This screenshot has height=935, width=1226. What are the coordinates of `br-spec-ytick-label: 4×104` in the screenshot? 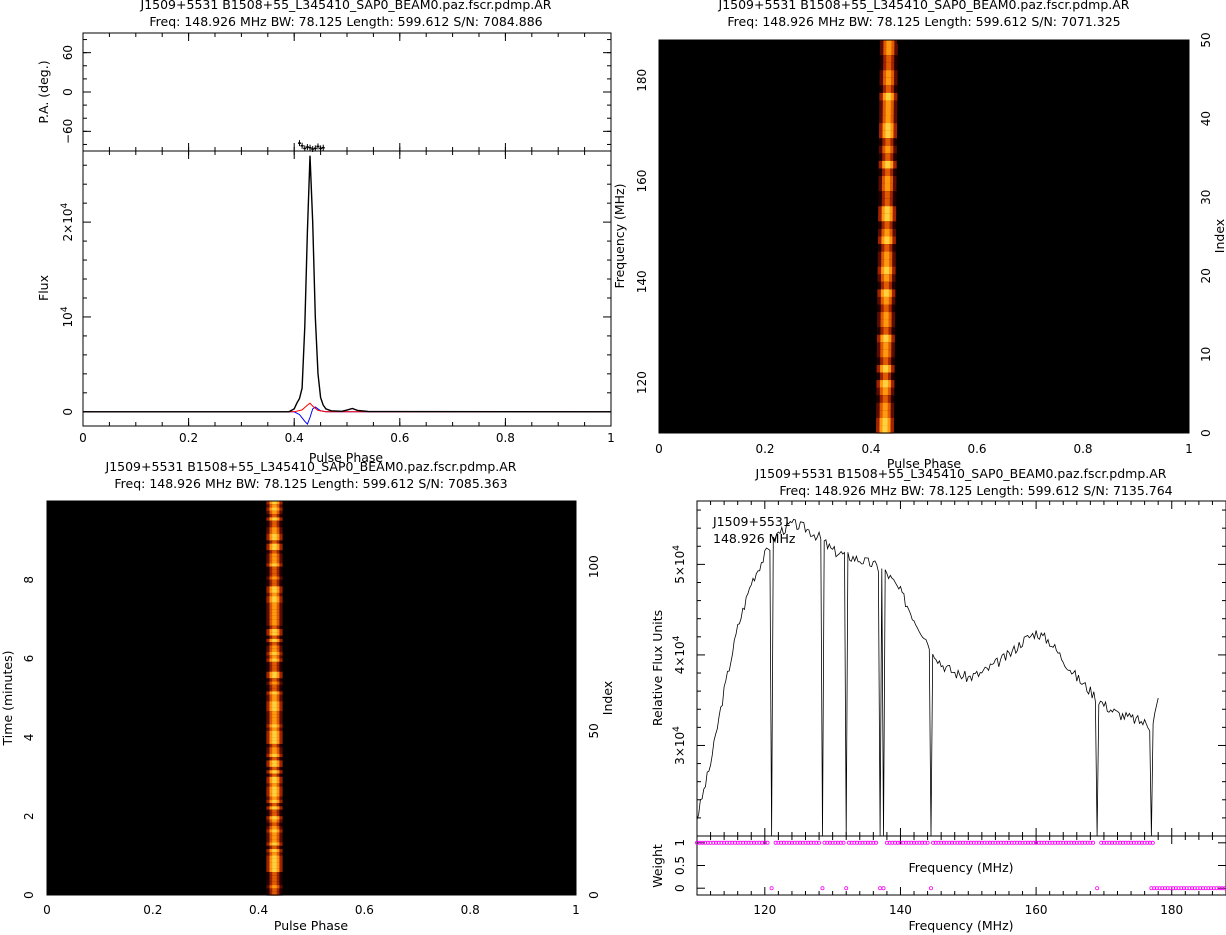 It's located at (679, 654).